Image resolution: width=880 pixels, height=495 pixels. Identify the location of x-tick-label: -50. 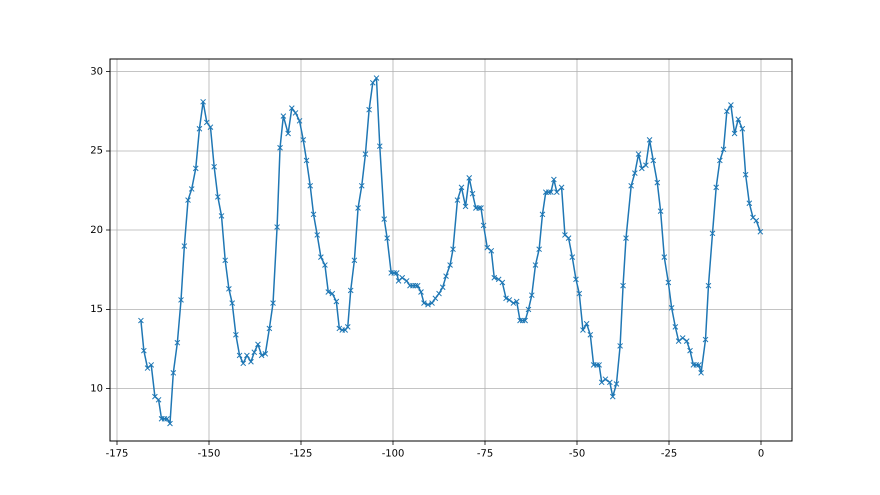
(577, 454).